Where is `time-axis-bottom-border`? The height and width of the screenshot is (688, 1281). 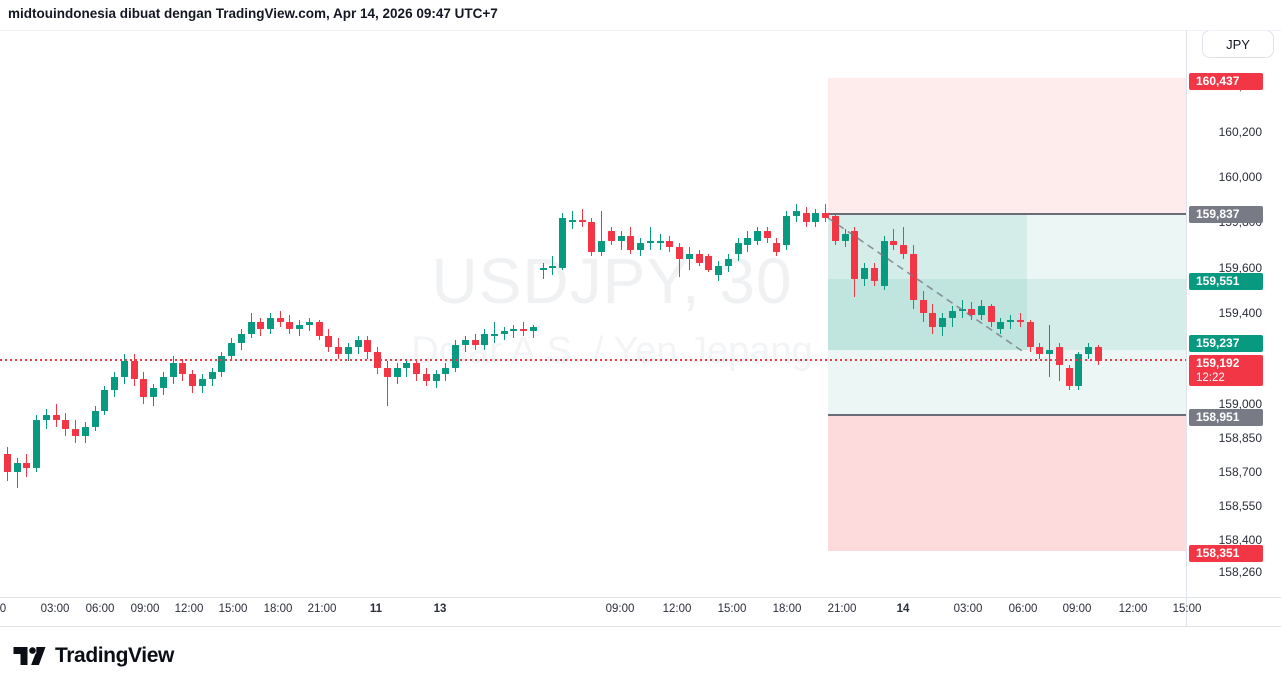 time-axis-bottom-border is located at coordinates (640, 626).